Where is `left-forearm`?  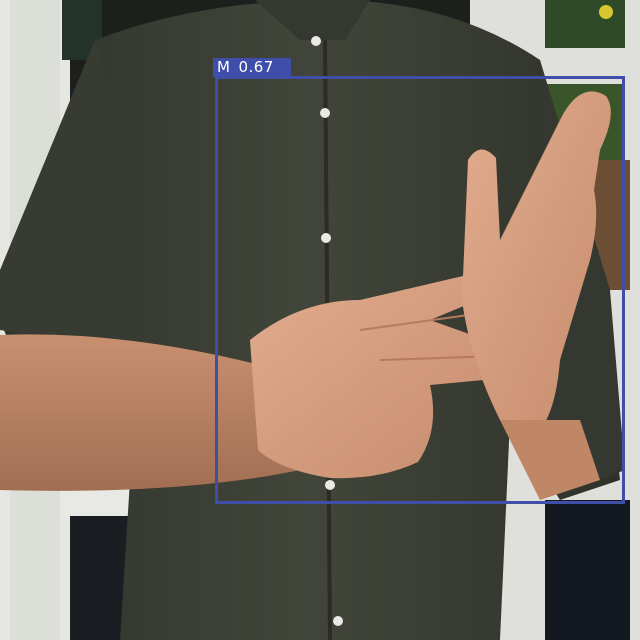 left-forearm is located at coordinates (150, 412).